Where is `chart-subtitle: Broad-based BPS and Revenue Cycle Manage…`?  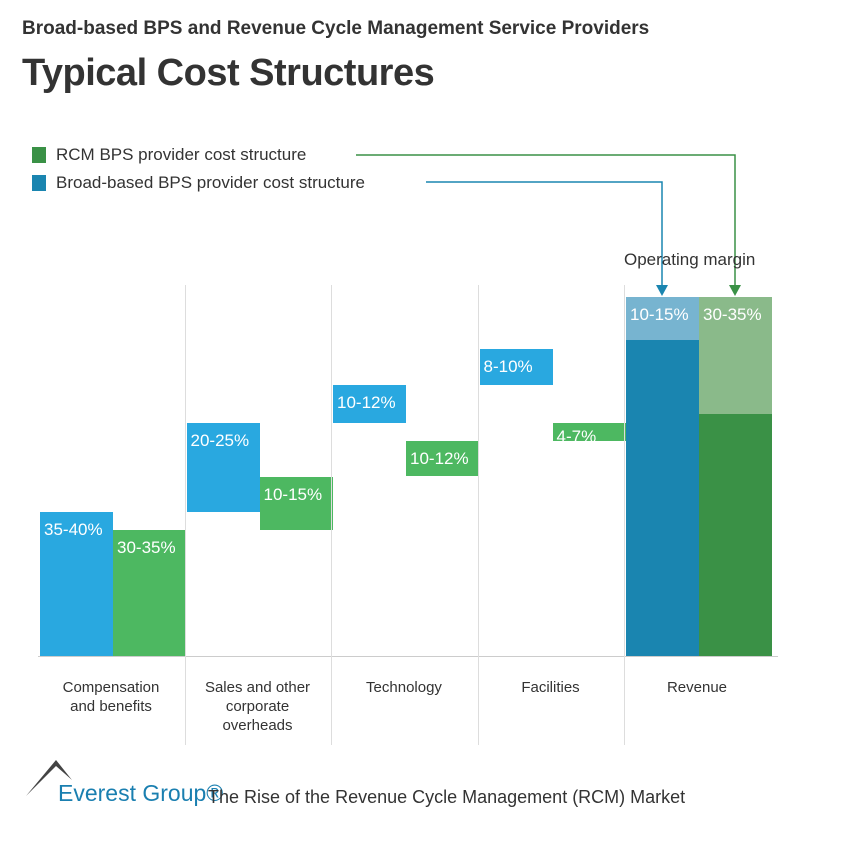
chart-subtitle: Broad-based BPS and Revenue Cycle Manage… is located at coordinates (336, 28).